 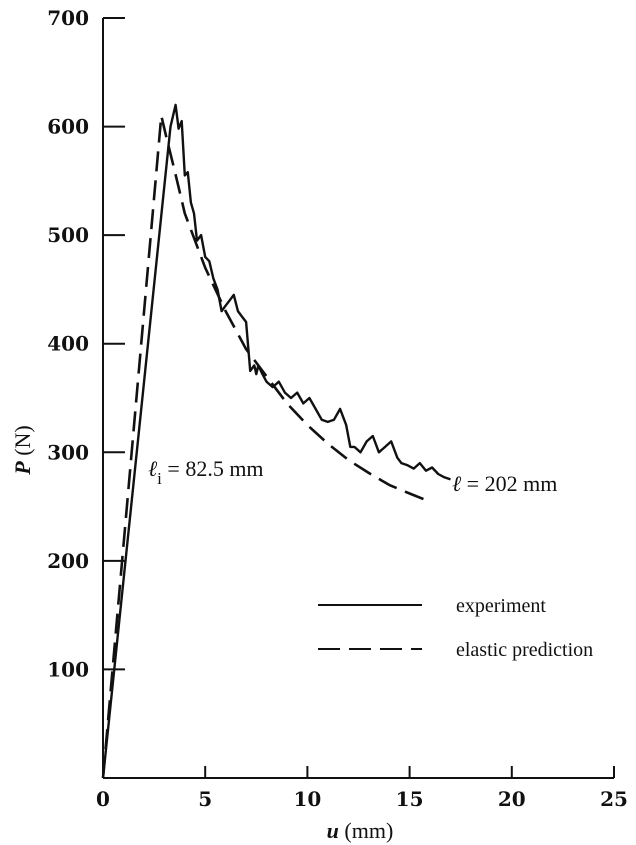 I want to click on legend-label-experiment: experiment, so click(x=501, y=606).